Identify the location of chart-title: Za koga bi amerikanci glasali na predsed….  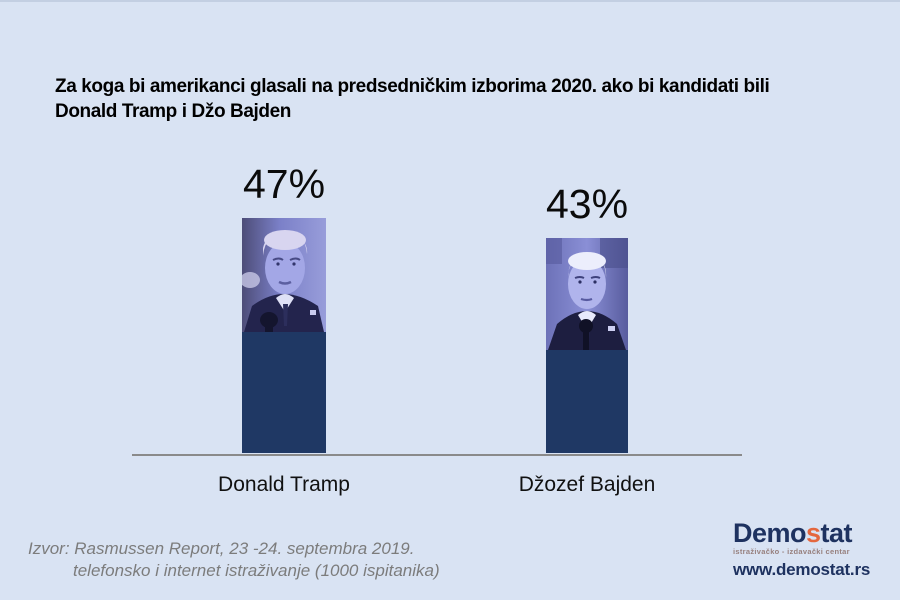
(455, 99).